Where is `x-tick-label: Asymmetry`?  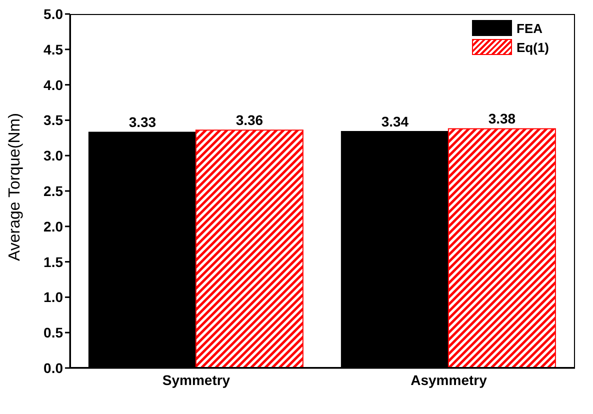 x-tick-label: Asymmetry is located at coordinates (449, 380).